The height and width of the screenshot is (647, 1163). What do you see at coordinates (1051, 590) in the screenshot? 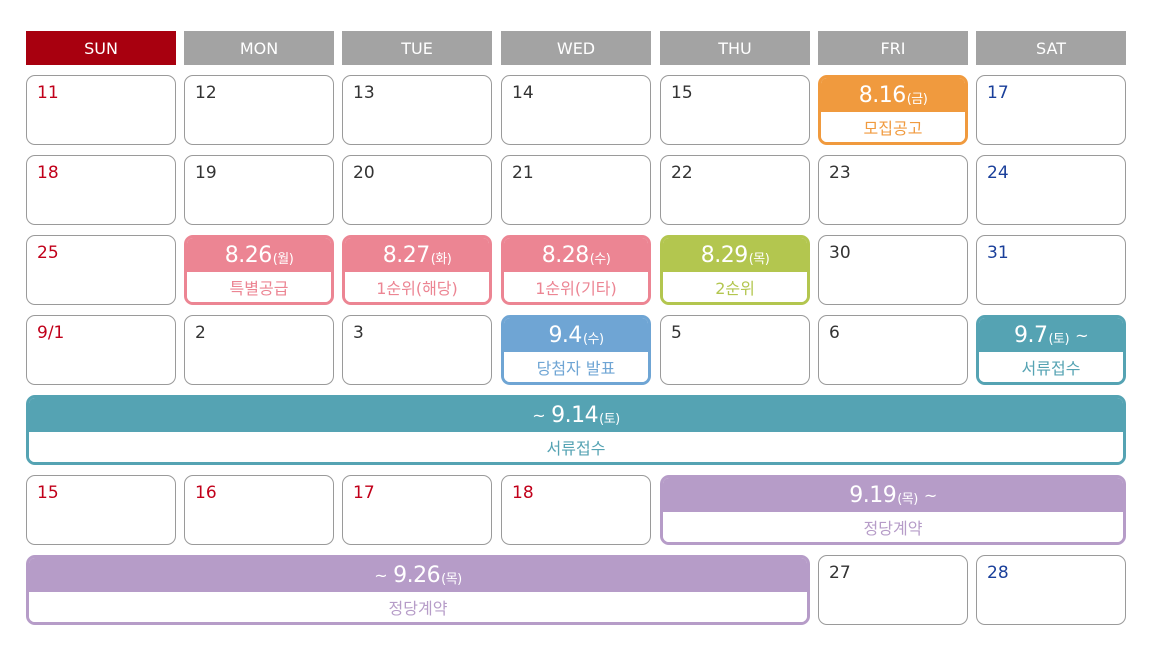
I see `day-cell: 28` at bounding box center [1051, 590].